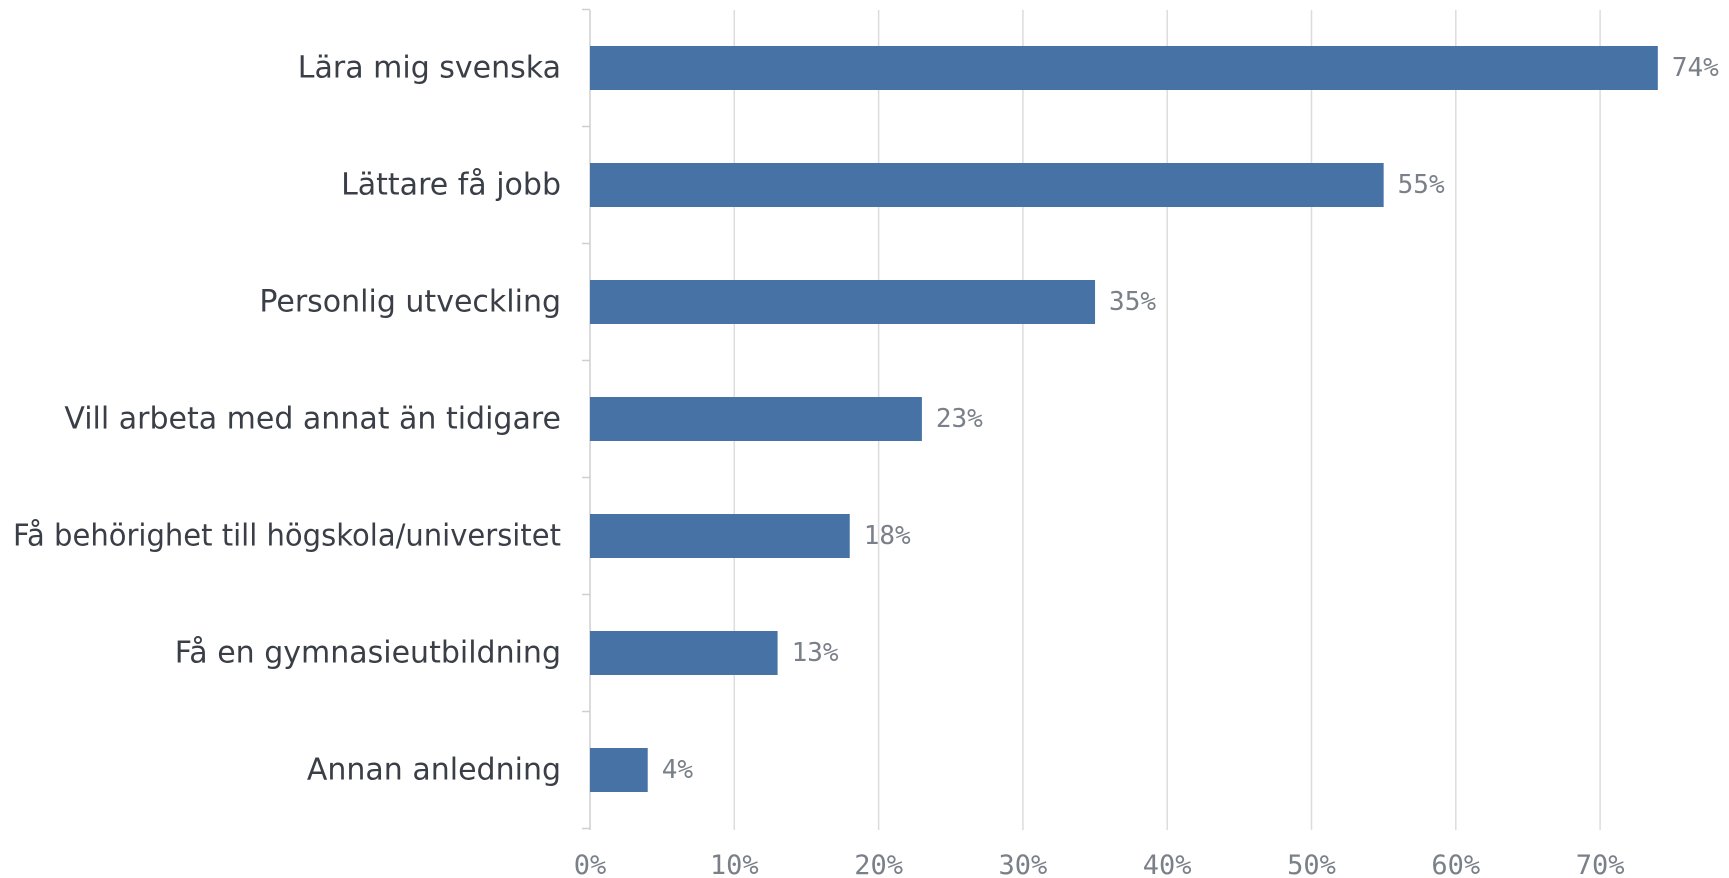 The image size is (1729, 878). I want to click on x-tick-label: 20%, so click(878, 864).